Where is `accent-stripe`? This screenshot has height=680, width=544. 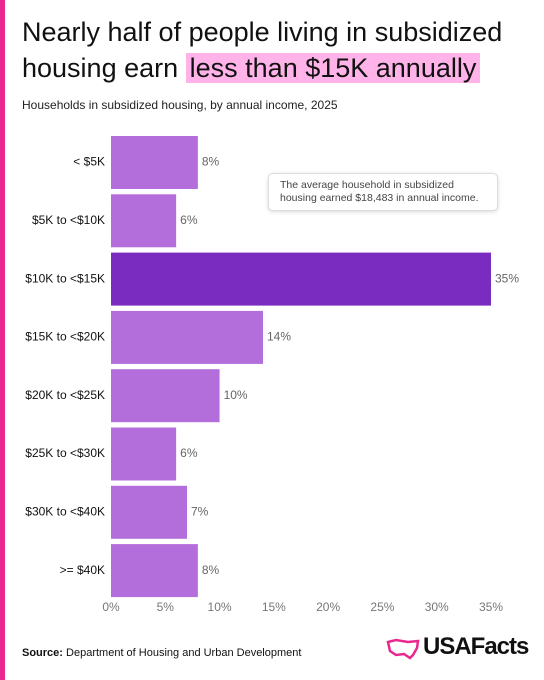
accent-stripe is located at coordinates (2, 340).